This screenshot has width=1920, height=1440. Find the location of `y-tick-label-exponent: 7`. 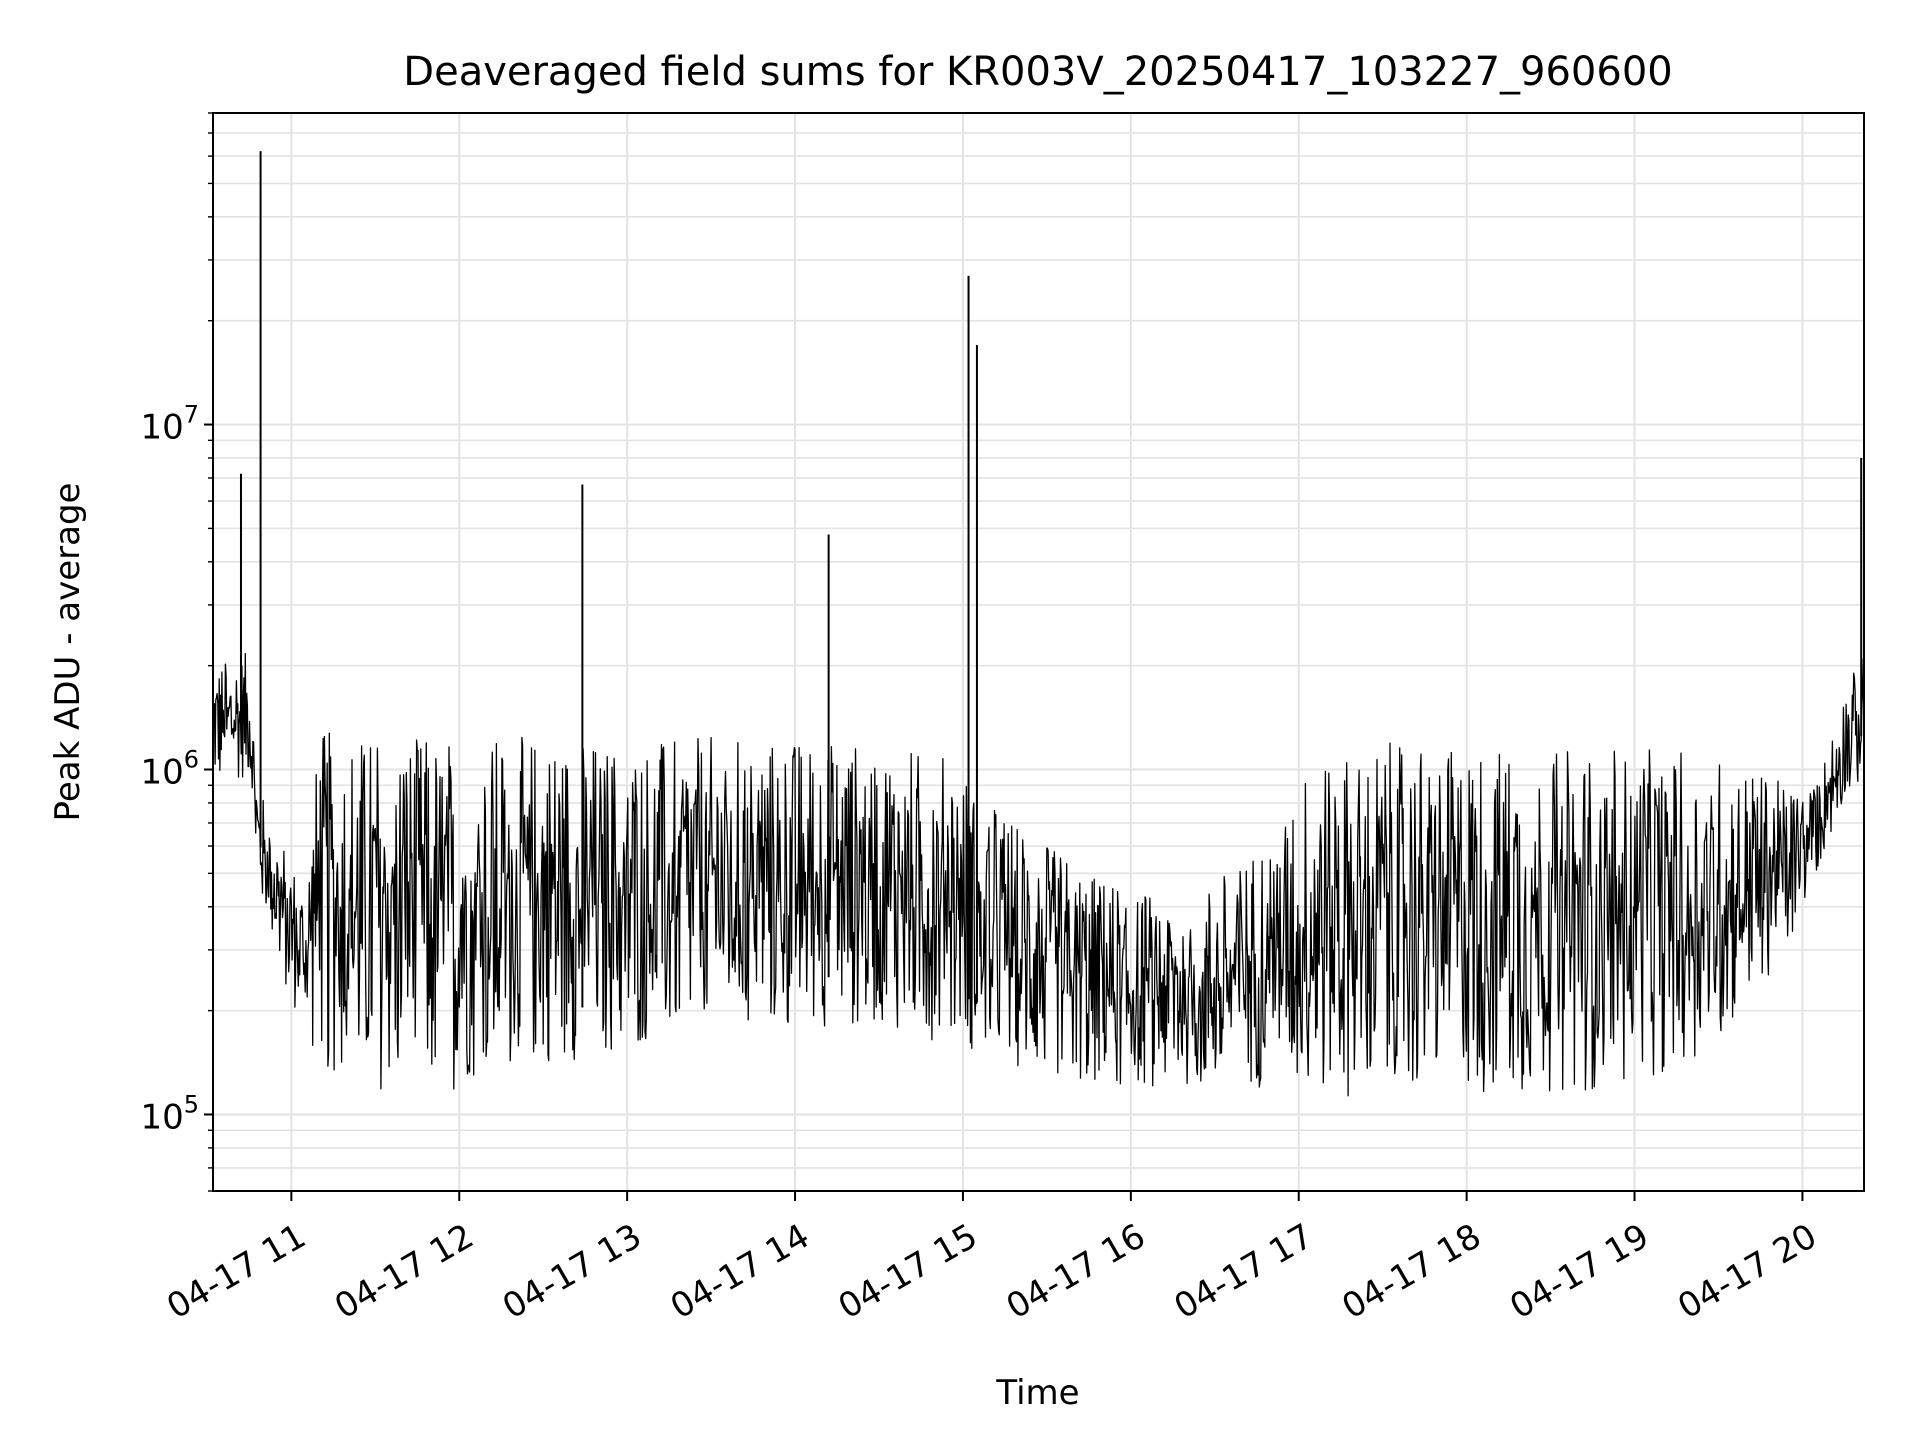

y-tick-label-exponent: 7 is located at coordinates (191, 415).